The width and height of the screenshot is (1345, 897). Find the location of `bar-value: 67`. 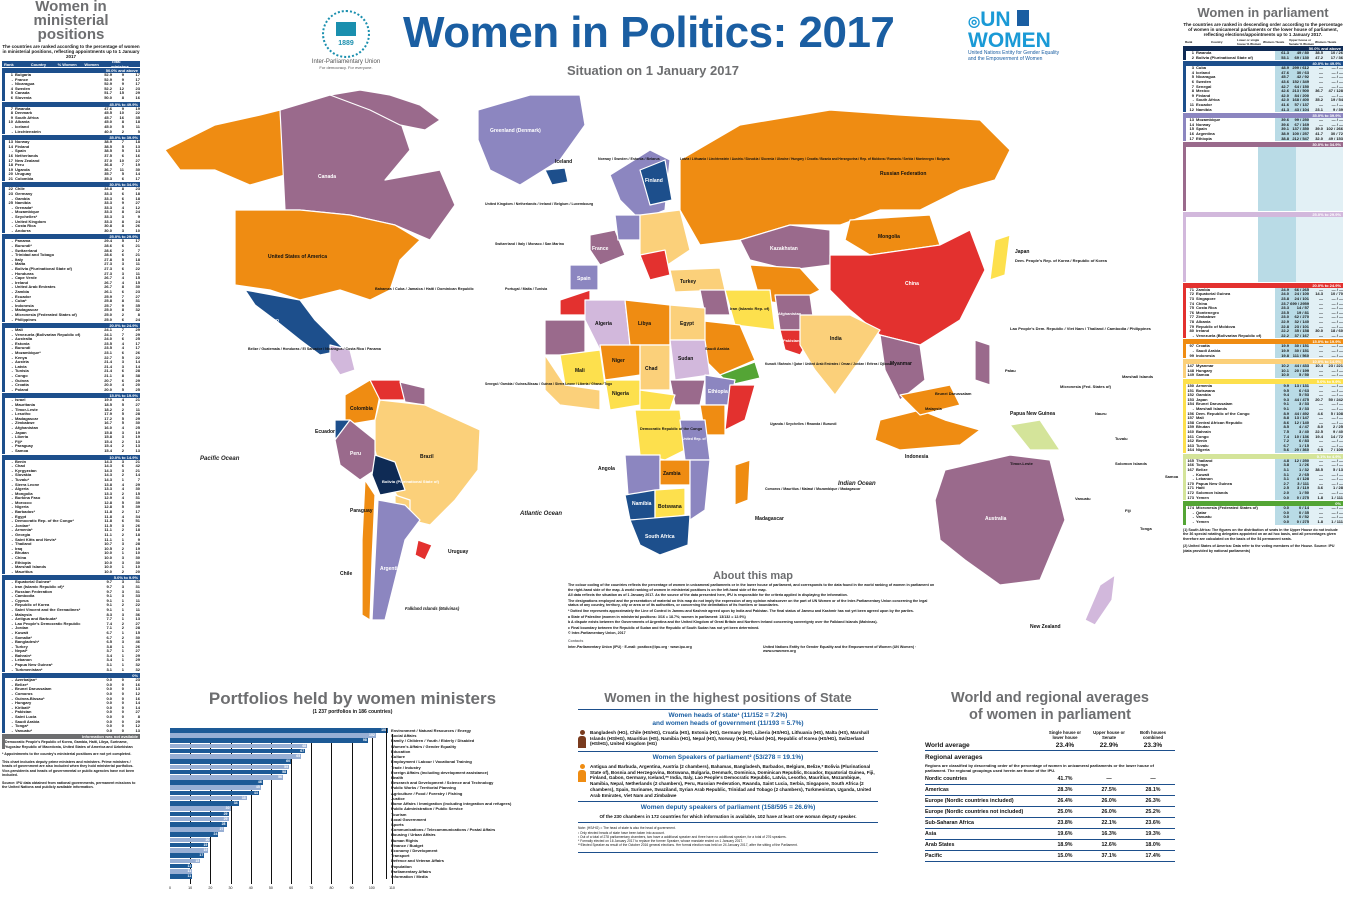

bar-value: 67 is located at coordinates (302, 750).